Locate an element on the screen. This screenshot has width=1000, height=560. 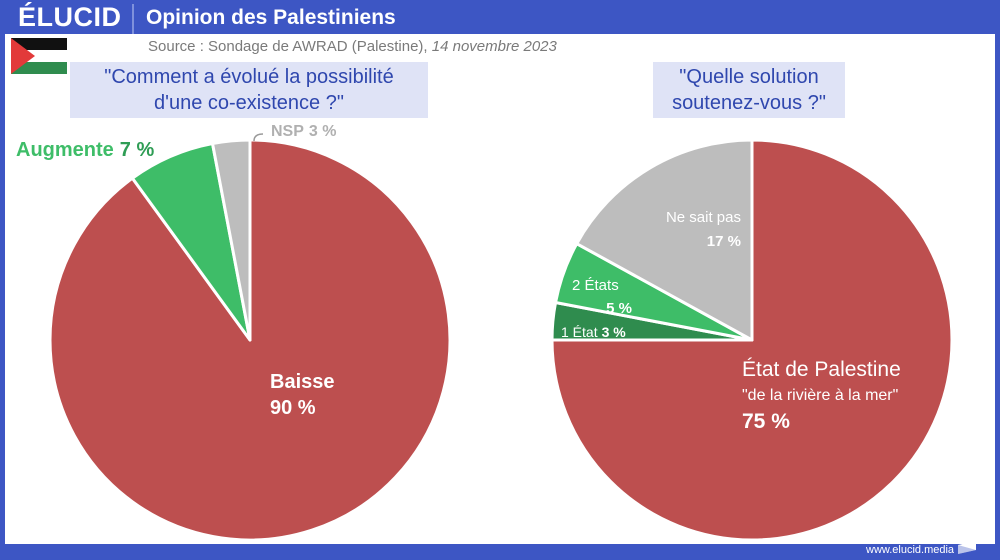
value-ne-sait-pas: 17 % is located at coordinates (724, 241).